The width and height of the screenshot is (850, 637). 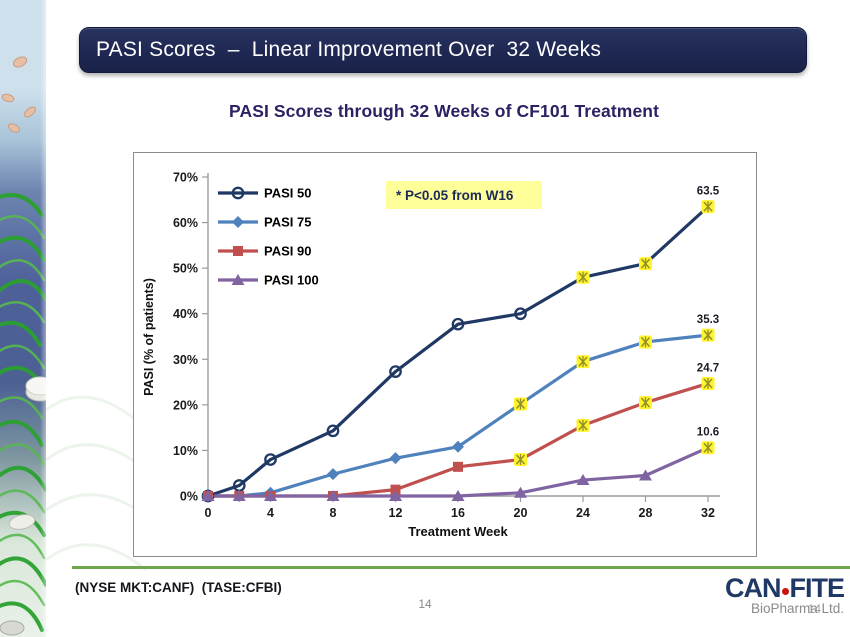 What do you see at coordinates (185, 223) in the screenshot?
I see `svg-text: 60%` at bounding box center [185, 223].